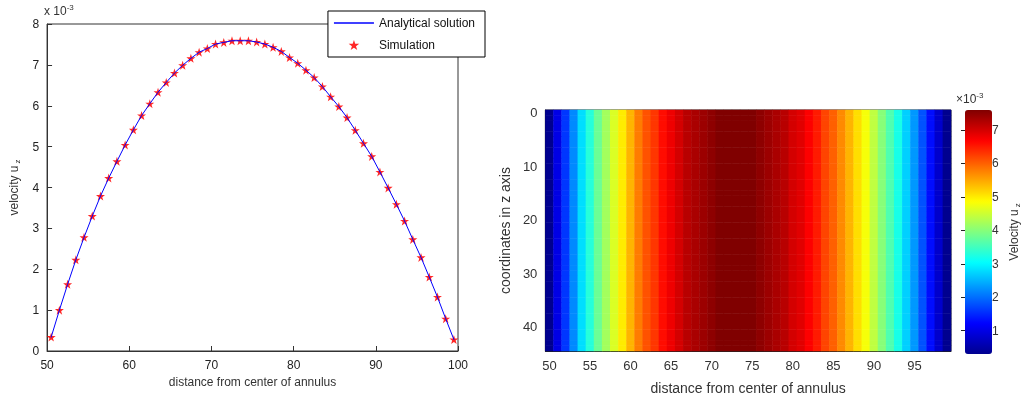 This screenshot has height=400, width=1022. Describe the element at coordinates (590, 365) in the screenshot. I see `x-tick-label: 55` at that location.